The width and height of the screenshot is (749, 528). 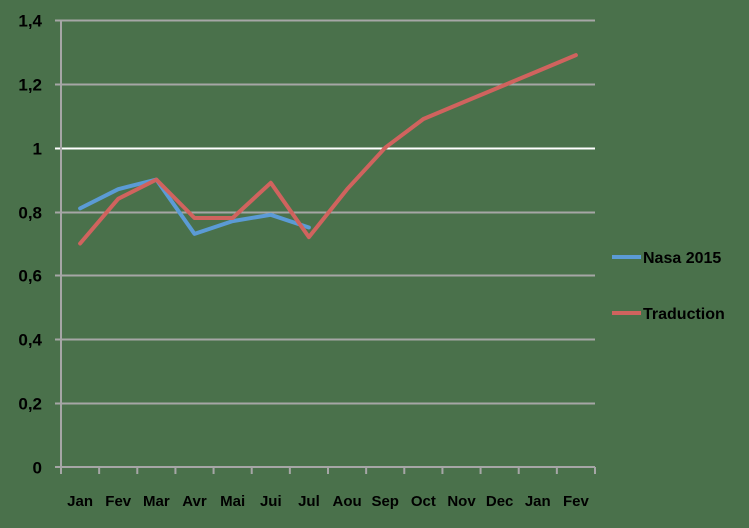 What do you see at coordinates (682, 258) in the screenshot?
I see `legend-label: Nasa 2015` at bounding box center [682, 258].